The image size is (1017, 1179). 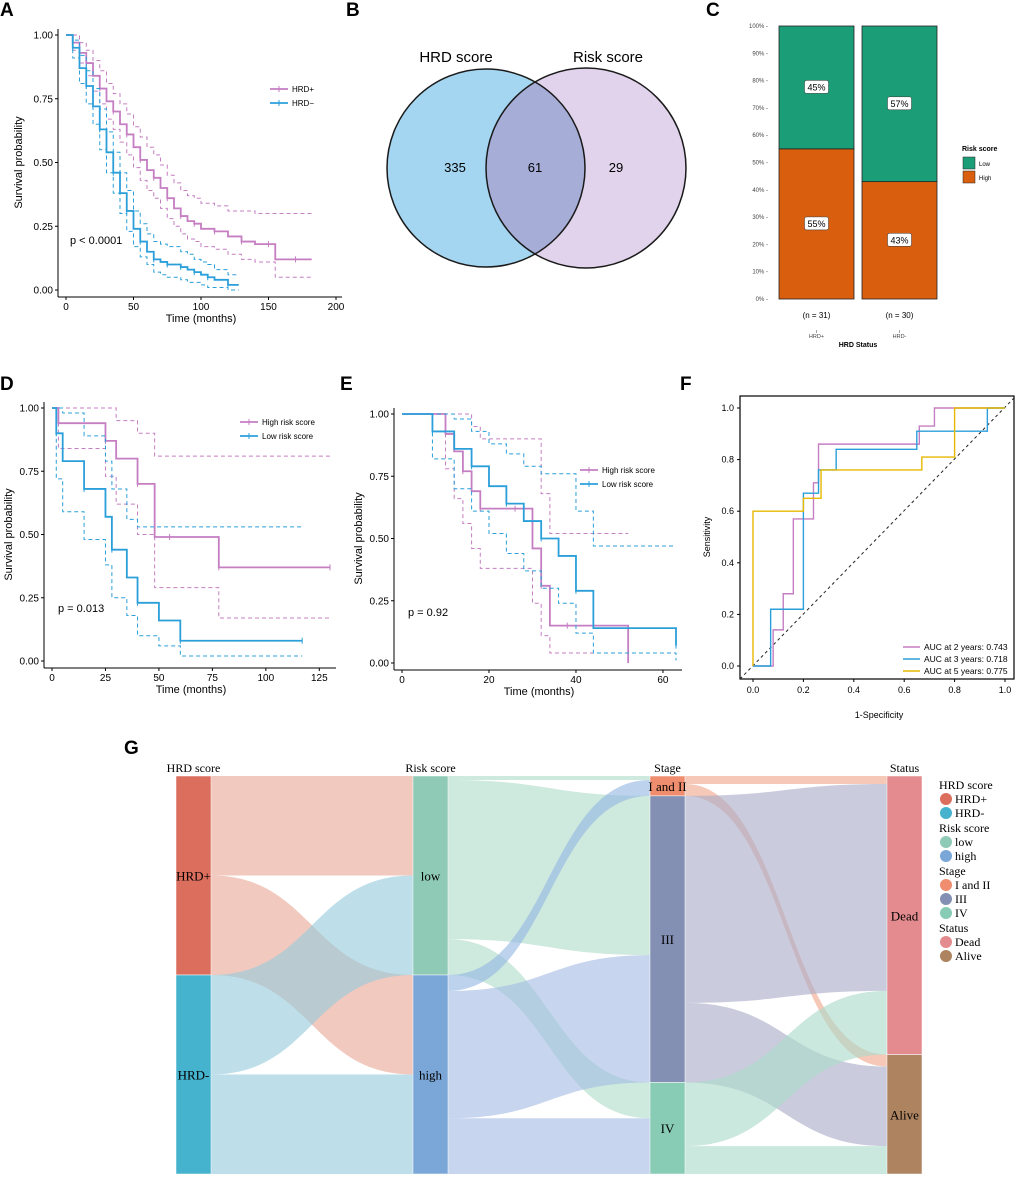 I want to click on bar-segment-high, so click(x=899, y=240).